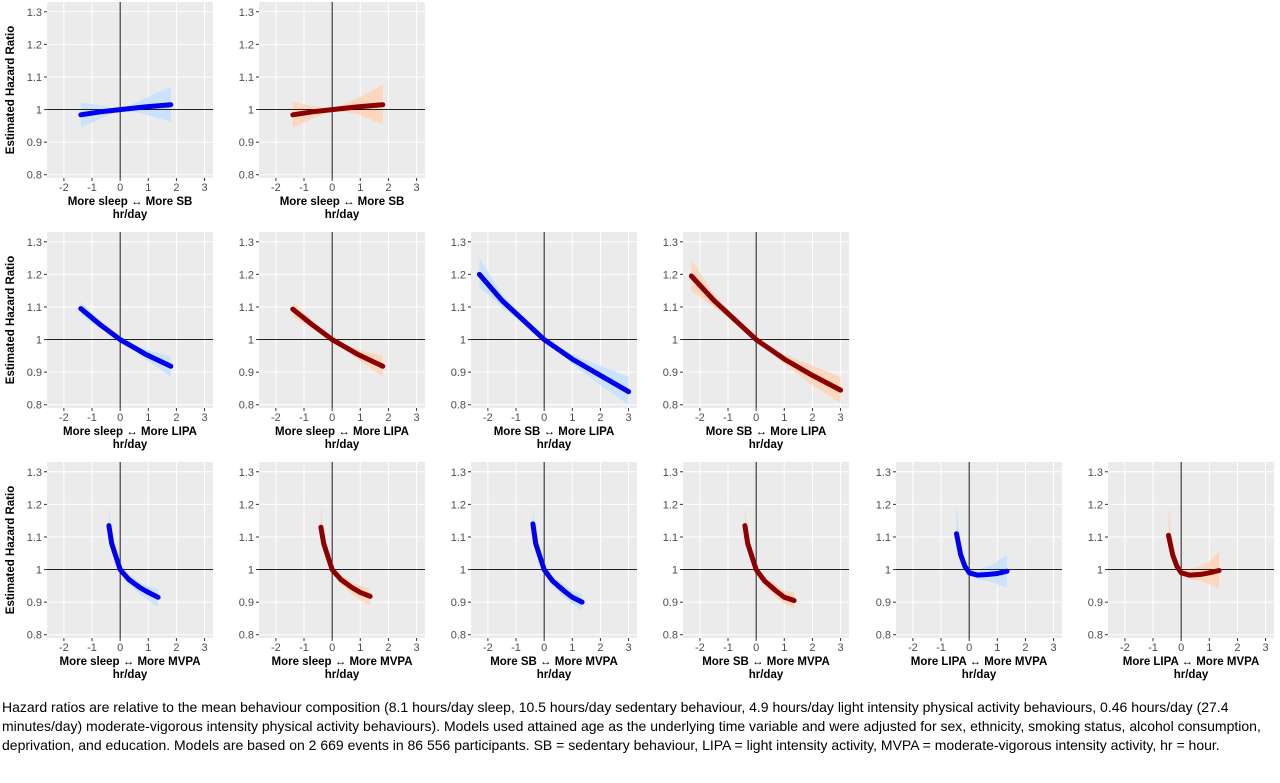 Image resolution: width=1280 pixels, height=783 pixels. What do you see at coordinates (766, 432) in the screenshot?
I see `x-axis-title: More SB ↔ More LIPA` at bounding box center [766, 432].